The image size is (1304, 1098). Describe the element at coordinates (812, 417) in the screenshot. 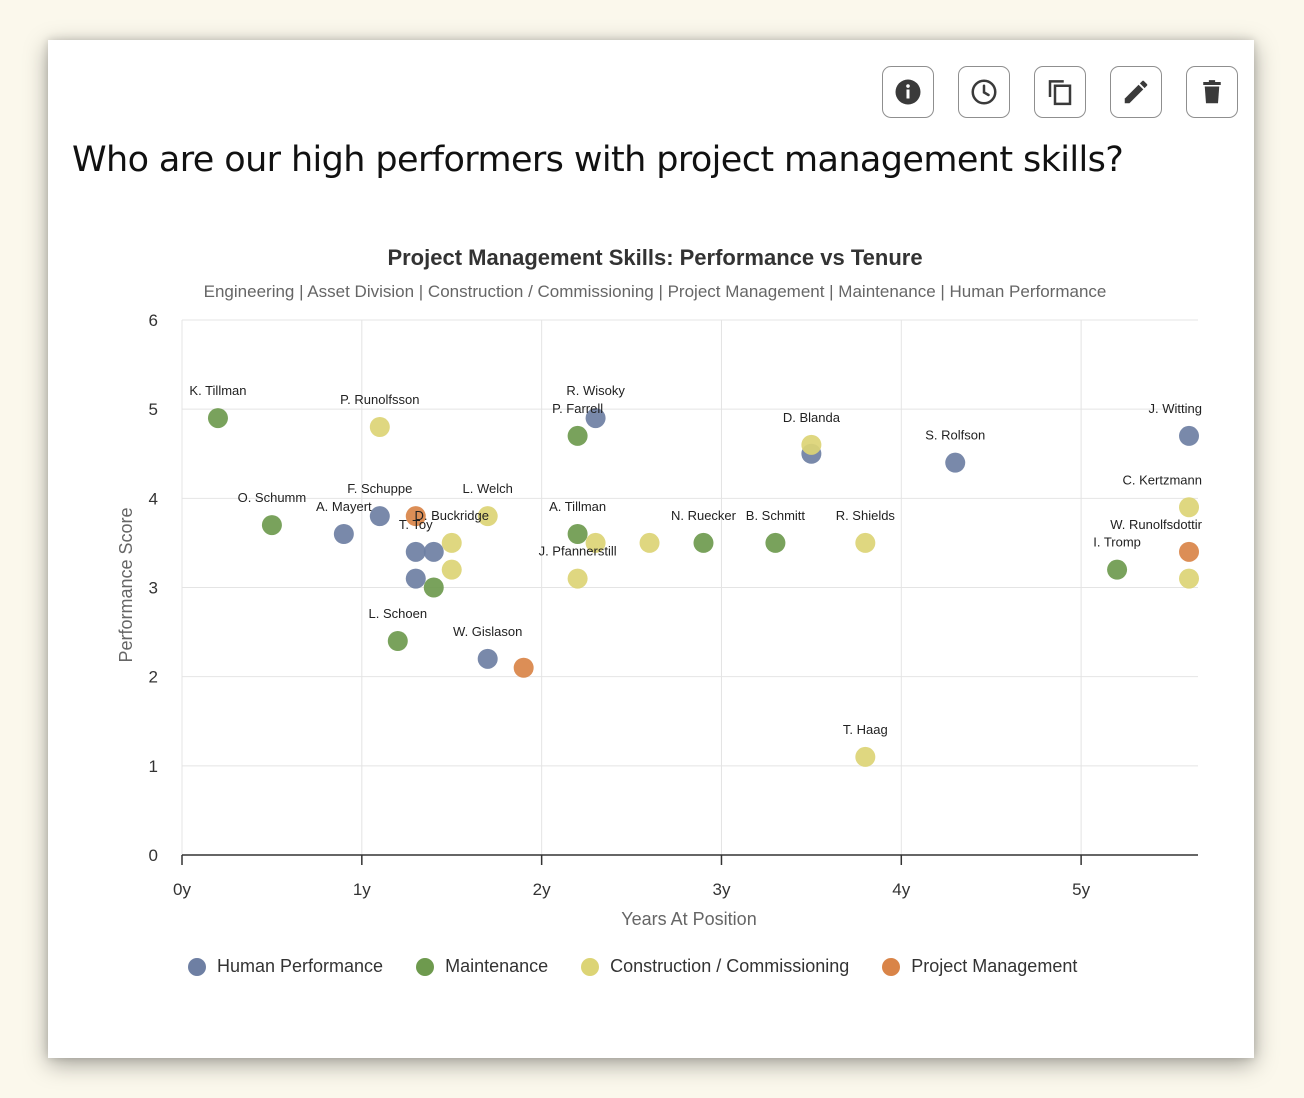

I see `point-label: D. Blanda` at that location.